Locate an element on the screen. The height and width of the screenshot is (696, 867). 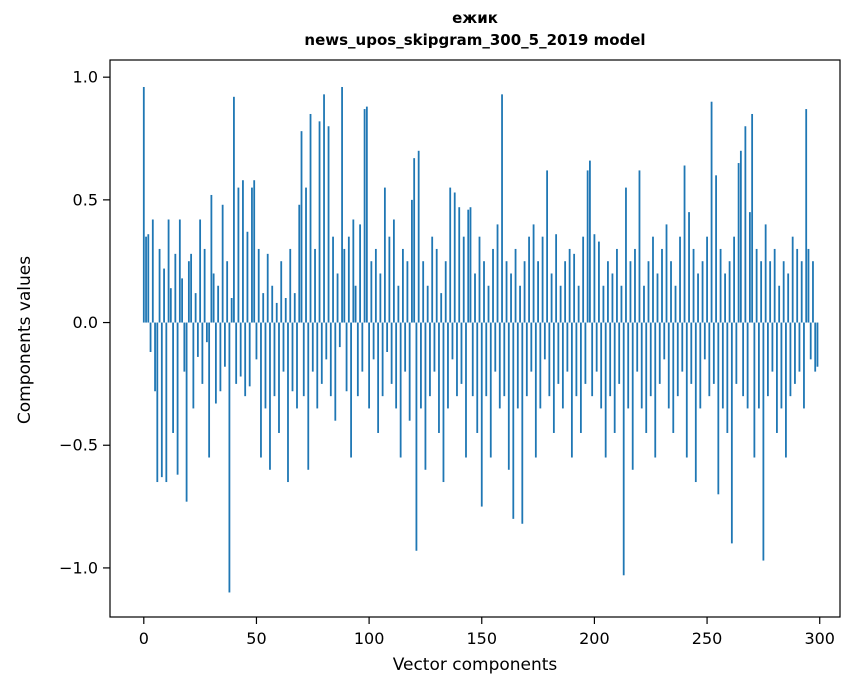
y-tick-label: 1.0 is located at coordinates (85, 77).